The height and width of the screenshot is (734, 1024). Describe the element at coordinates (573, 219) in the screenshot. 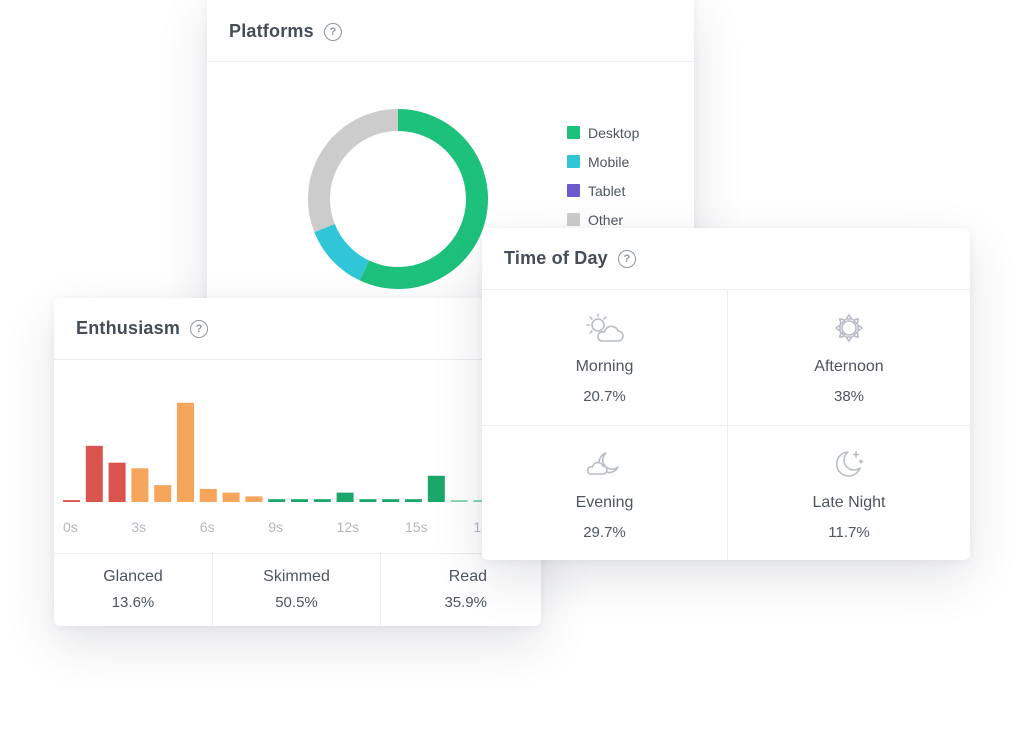

I see `legend-swatch-other` at that location.